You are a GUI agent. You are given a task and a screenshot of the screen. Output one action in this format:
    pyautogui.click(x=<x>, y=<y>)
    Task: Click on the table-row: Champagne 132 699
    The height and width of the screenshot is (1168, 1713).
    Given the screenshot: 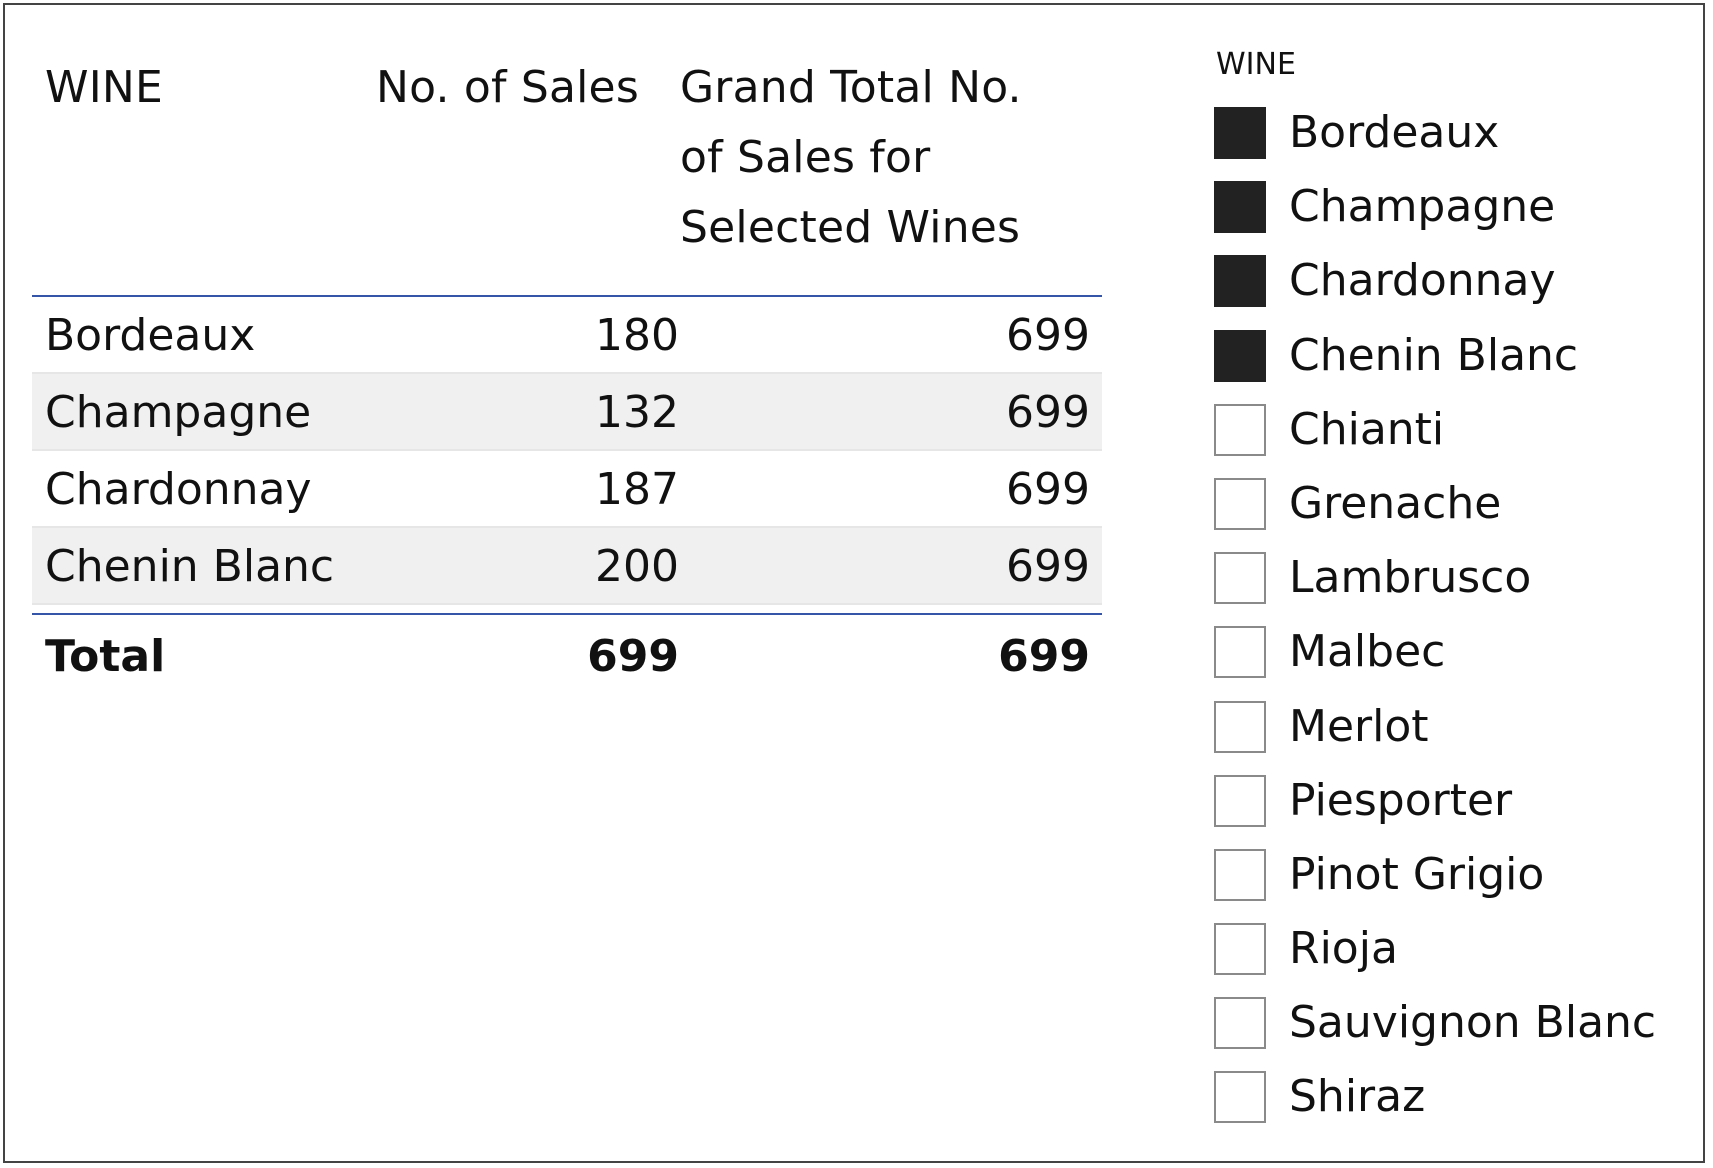 What is the action you would take?
    pyautogui.click(x=567, y=412)
    